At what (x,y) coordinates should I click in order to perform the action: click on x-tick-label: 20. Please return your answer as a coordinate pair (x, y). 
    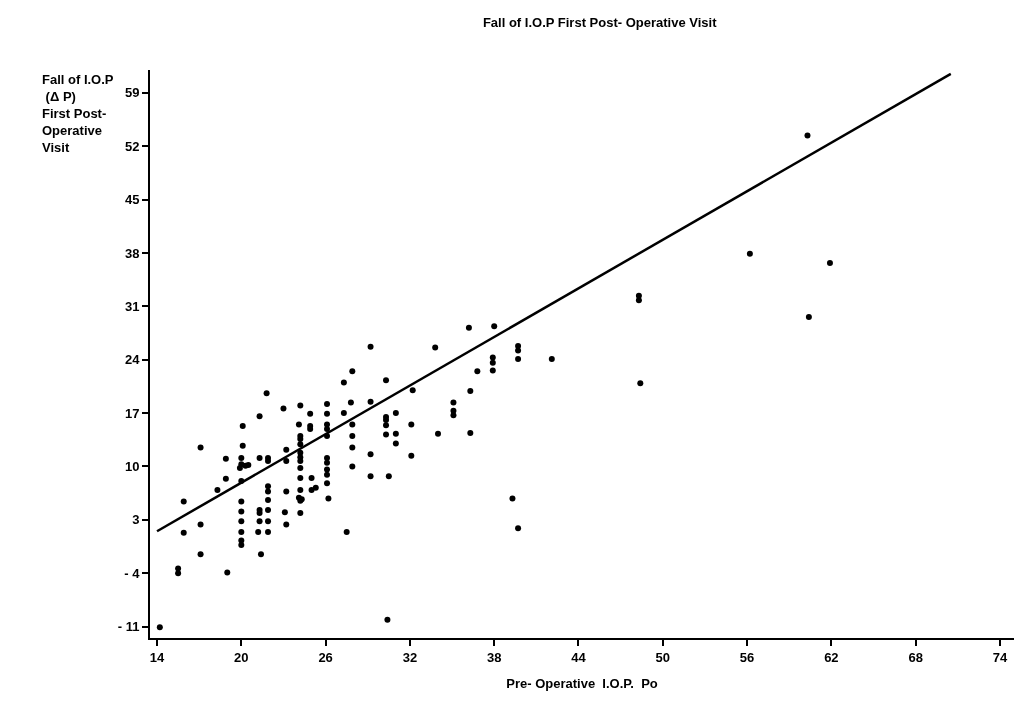
    Looking at the image, I should click on (241, 657).